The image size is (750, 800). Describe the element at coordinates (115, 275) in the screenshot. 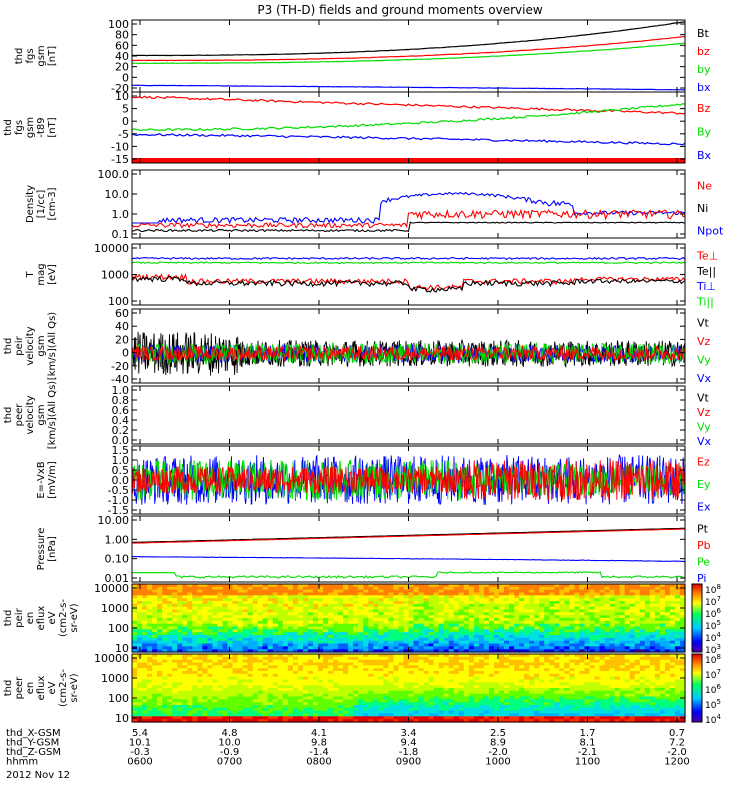

I see `y-tick-label: 1000` at that location.